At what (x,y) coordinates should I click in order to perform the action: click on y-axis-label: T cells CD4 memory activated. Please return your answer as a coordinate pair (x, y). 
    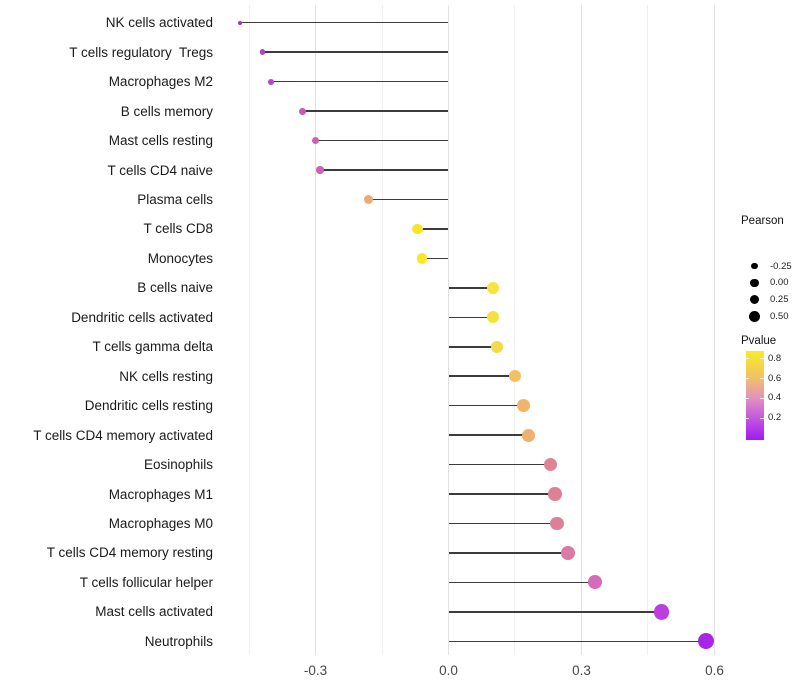
    Looking at the image, I should click on (123, 435).